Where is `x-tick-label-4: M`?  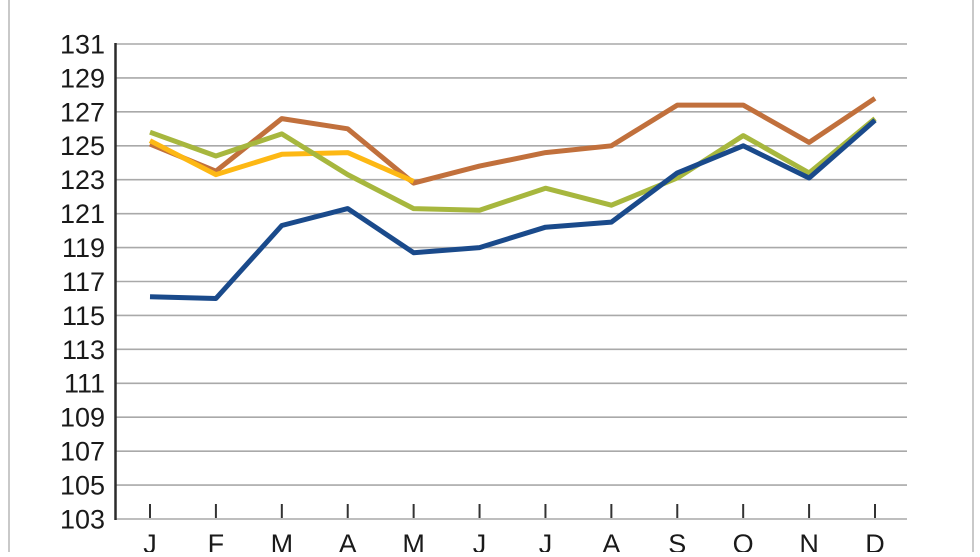 x-tick-label-4: M is located at coordinates (413, 540).